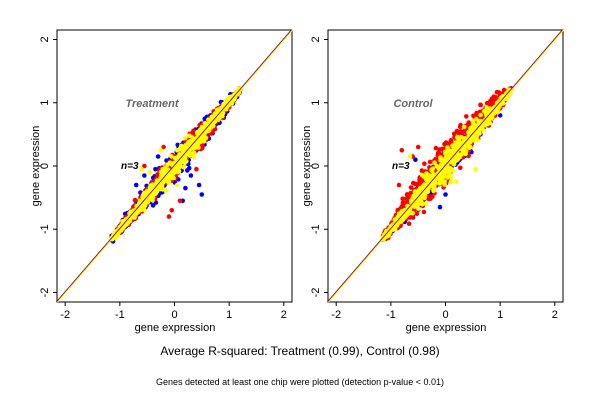  I want to click on panel-title: Treatment, so click(153, 104).